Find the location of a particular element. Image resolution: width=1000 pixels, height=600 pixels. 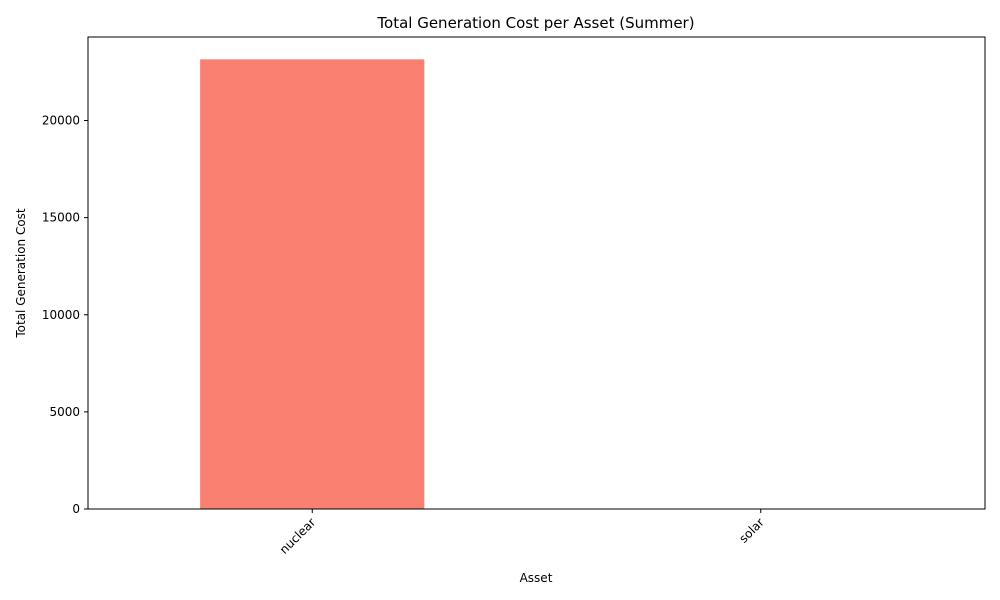

x-tick-label: solar is located at coordinates (751, 530).